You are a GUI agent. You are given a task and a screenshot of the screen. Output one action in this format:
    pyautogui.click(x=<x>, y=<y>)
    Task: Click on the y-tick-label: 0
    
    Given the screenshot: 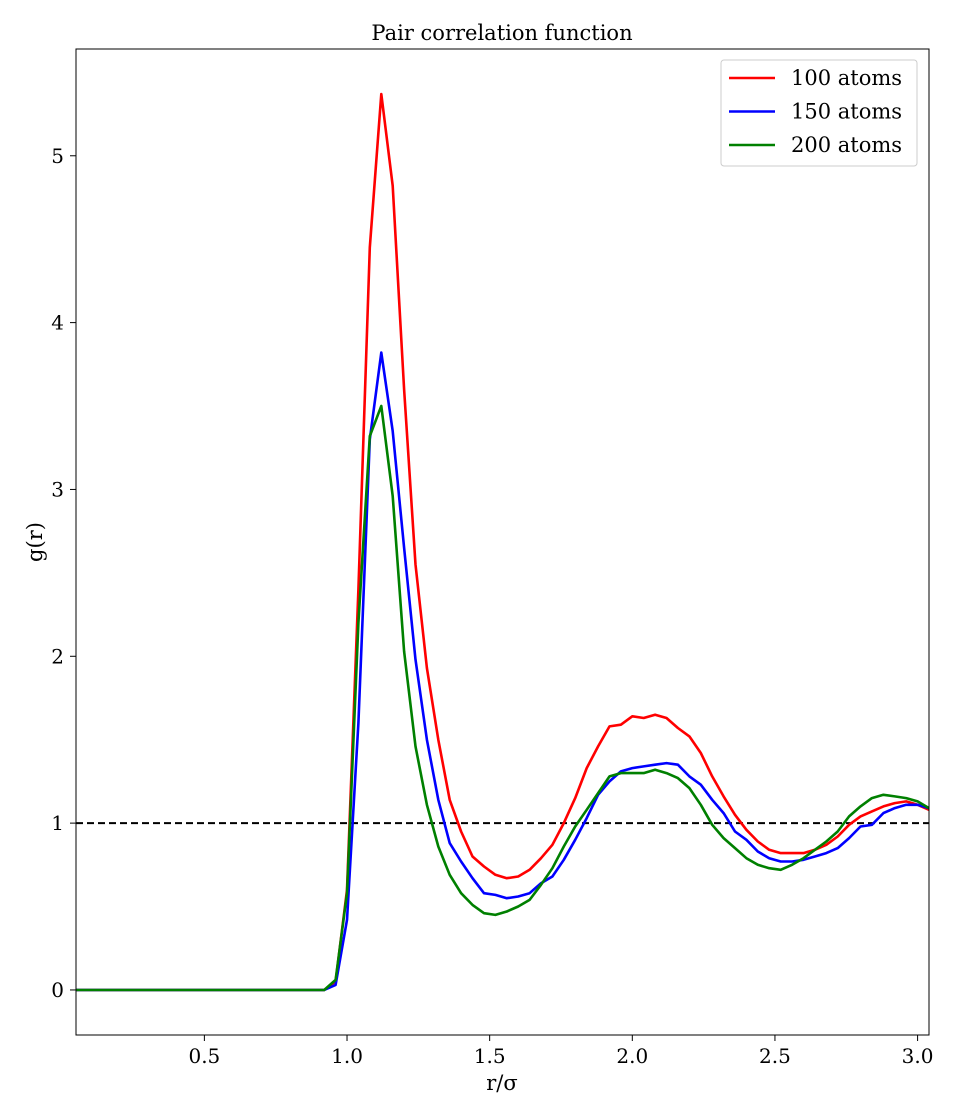 What is the action you would take?
    pyautogui.click(x=57, y=990)
    